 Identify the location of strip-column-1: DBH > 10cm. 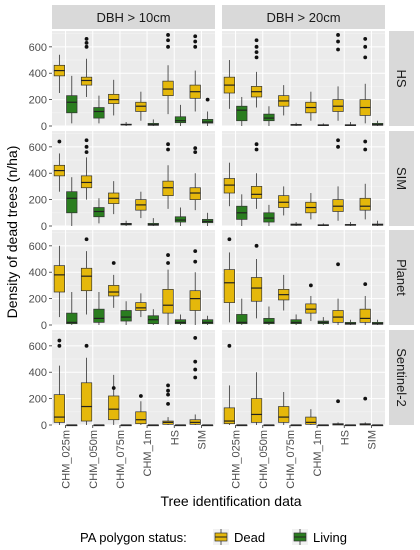
(133, 17).